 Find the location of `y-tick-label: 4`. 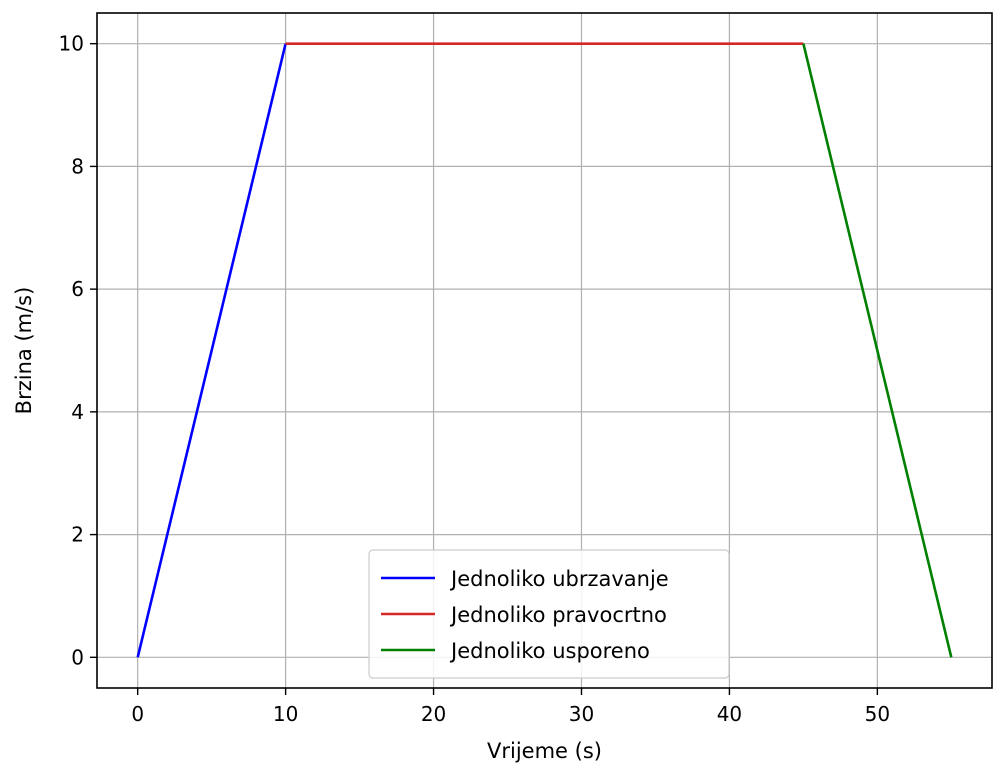

y-tick-label: 4 is located at coordinates (77, 412).